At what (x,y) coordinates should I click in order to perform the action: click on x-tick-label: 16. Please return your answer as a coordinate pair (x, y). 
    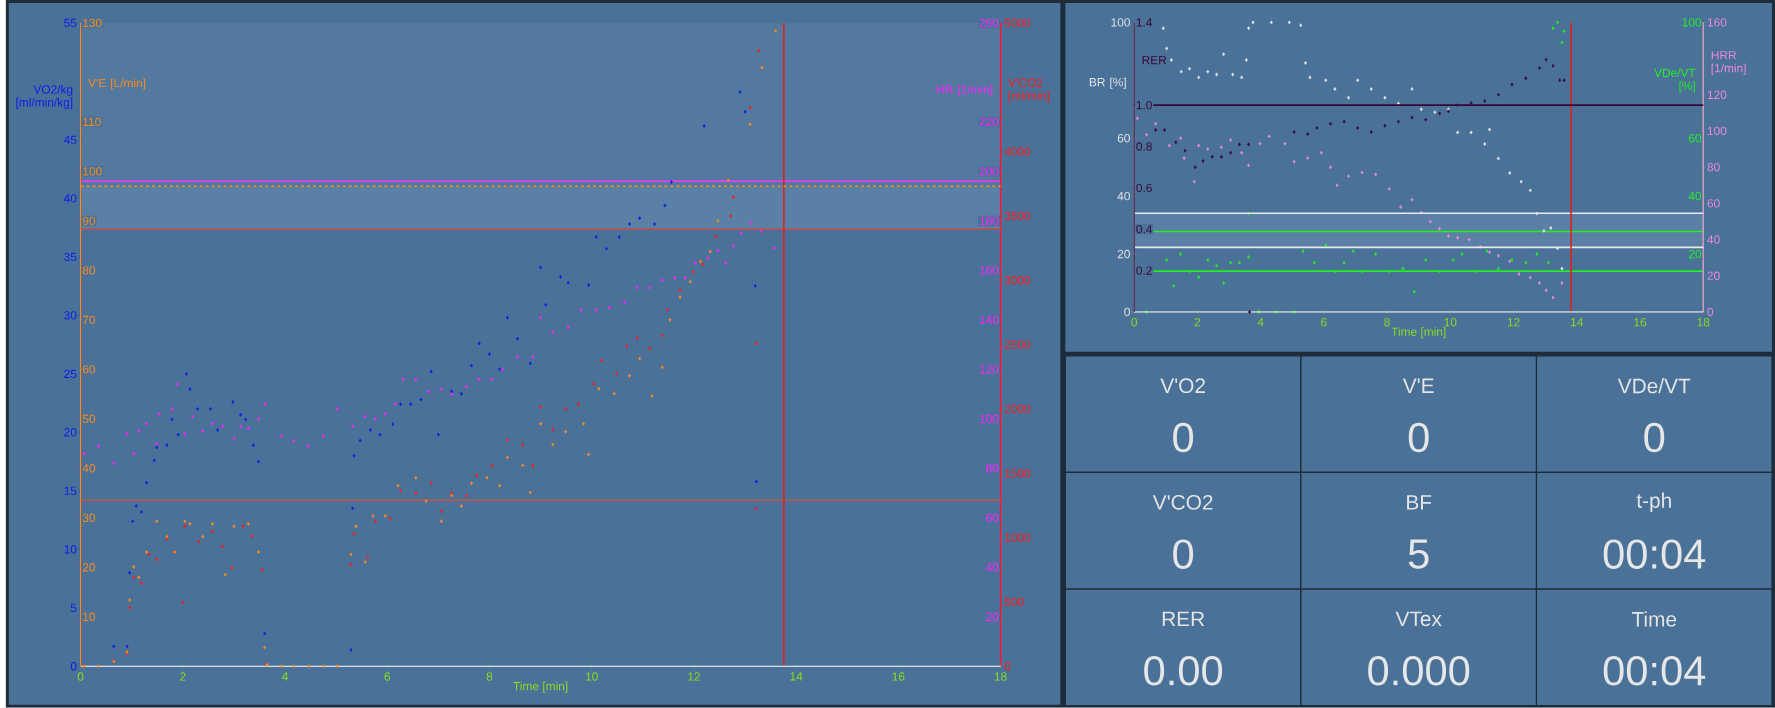
    Looking at the image, I should click on (898, 676).